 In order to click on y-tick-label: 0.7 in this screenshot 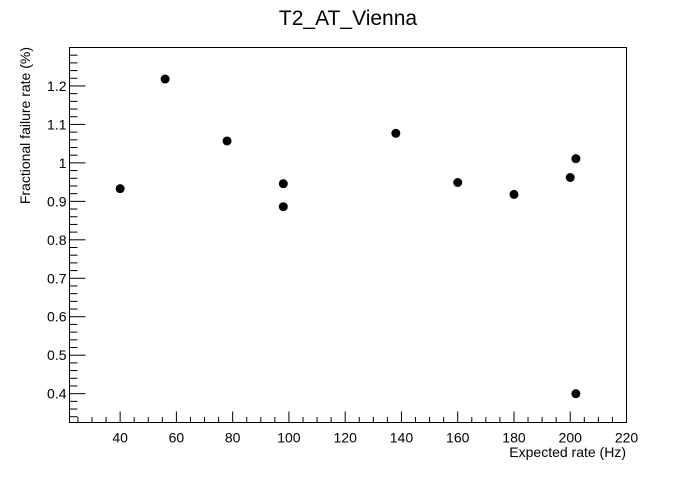, I will do `click(57, 278)`.